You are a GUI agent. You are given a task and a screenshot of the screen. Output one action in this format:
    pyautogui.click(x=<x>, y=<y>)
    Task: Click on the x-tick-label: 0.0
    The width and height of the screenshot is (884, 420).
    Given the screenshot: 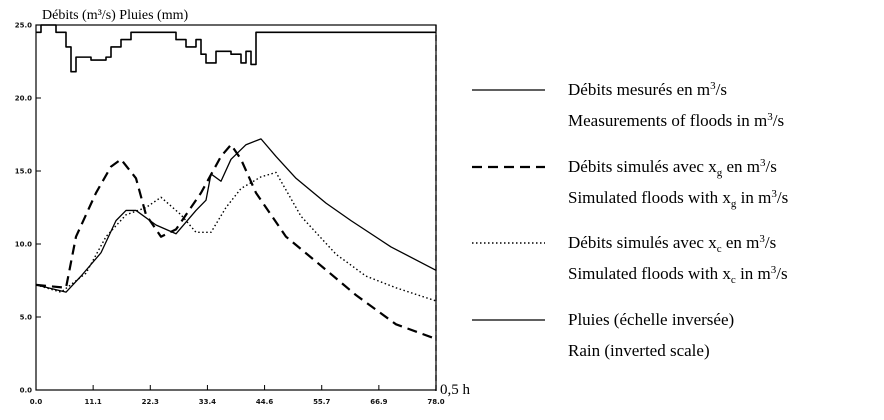 What is the action you would take?
    pyautogui.click(x=36, y=402)
    